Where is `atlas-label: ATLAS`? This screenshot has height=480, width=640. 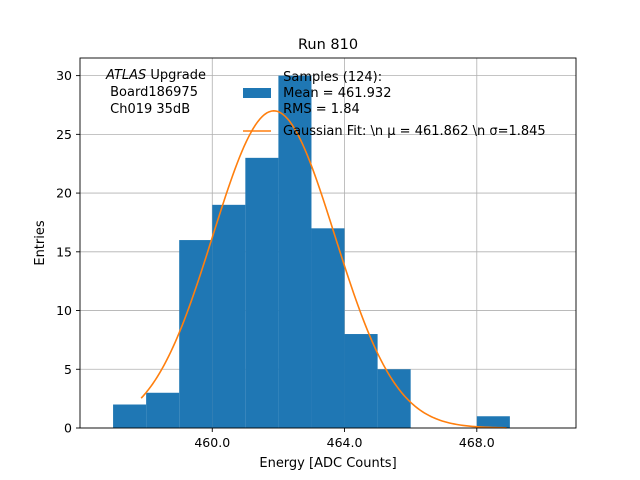
atlas-label: ATLAS is located at coordinates (125, 75).